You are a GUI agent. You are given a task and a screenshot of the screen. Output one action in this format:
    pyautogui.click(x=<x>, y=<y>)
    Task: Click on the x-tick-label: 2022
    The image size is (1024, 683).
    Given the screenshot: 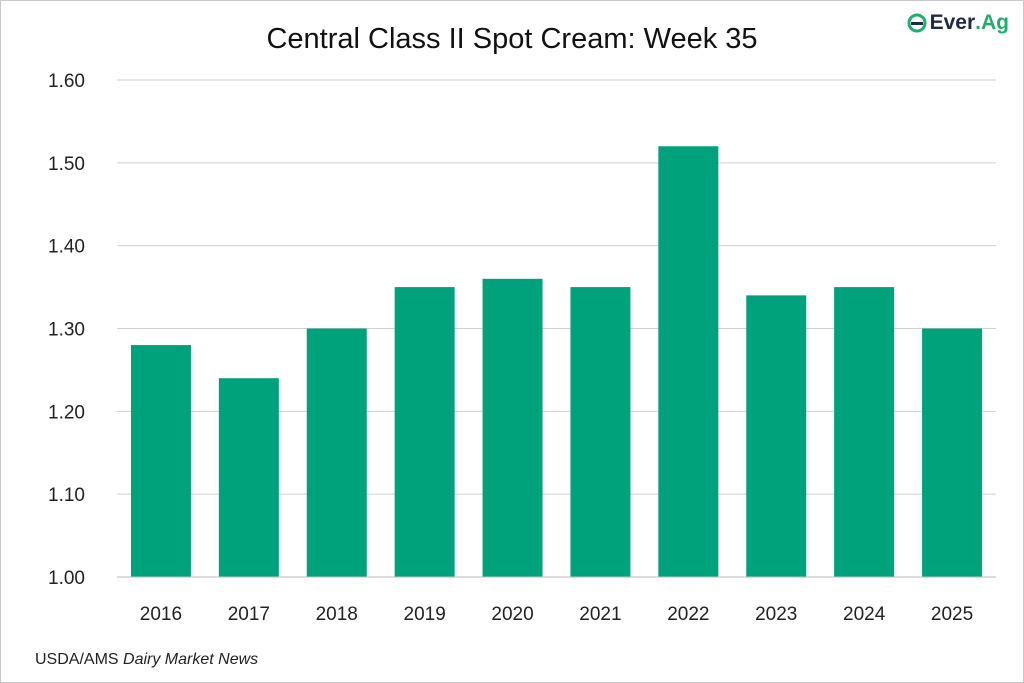 What is the action you would take?
    pyautogui.click(x=688, y=614)
    